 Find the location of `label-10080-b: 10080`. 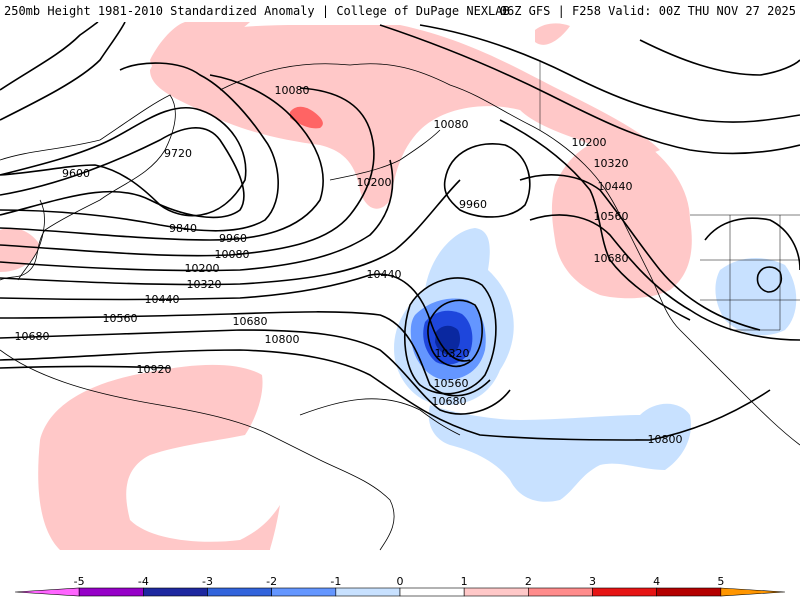

label-10080-b: 10080 is located at coordinates (451, 124).